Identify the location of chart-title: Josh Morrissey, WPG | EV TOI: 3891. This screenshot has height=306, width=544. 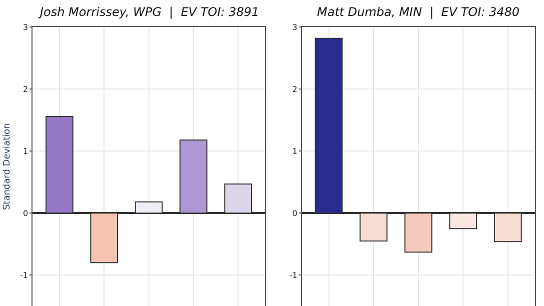
(149, 12).